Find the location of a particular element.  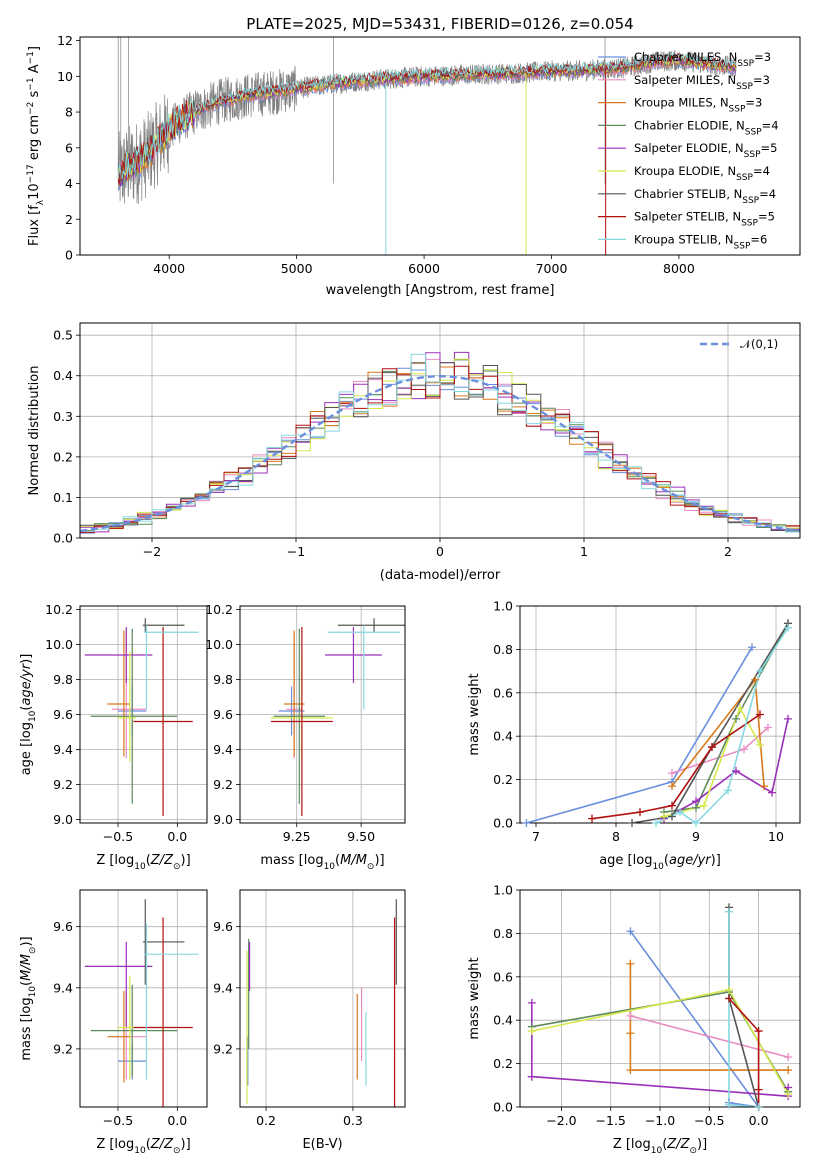

x-tick-label: 10 is located at coordinates (776, 836).